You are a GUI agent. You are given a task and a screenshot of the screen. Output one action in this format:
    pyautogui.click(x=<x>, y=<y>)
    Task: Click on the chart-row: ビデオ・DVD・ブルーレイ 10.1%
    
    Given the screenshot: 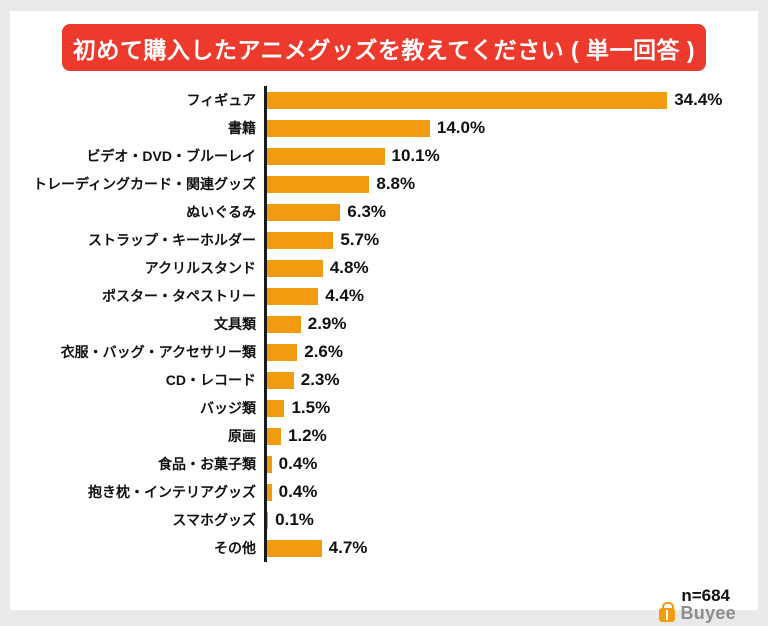 What is the action you would take?
    pyautogui.click(x=382, y=156)
    